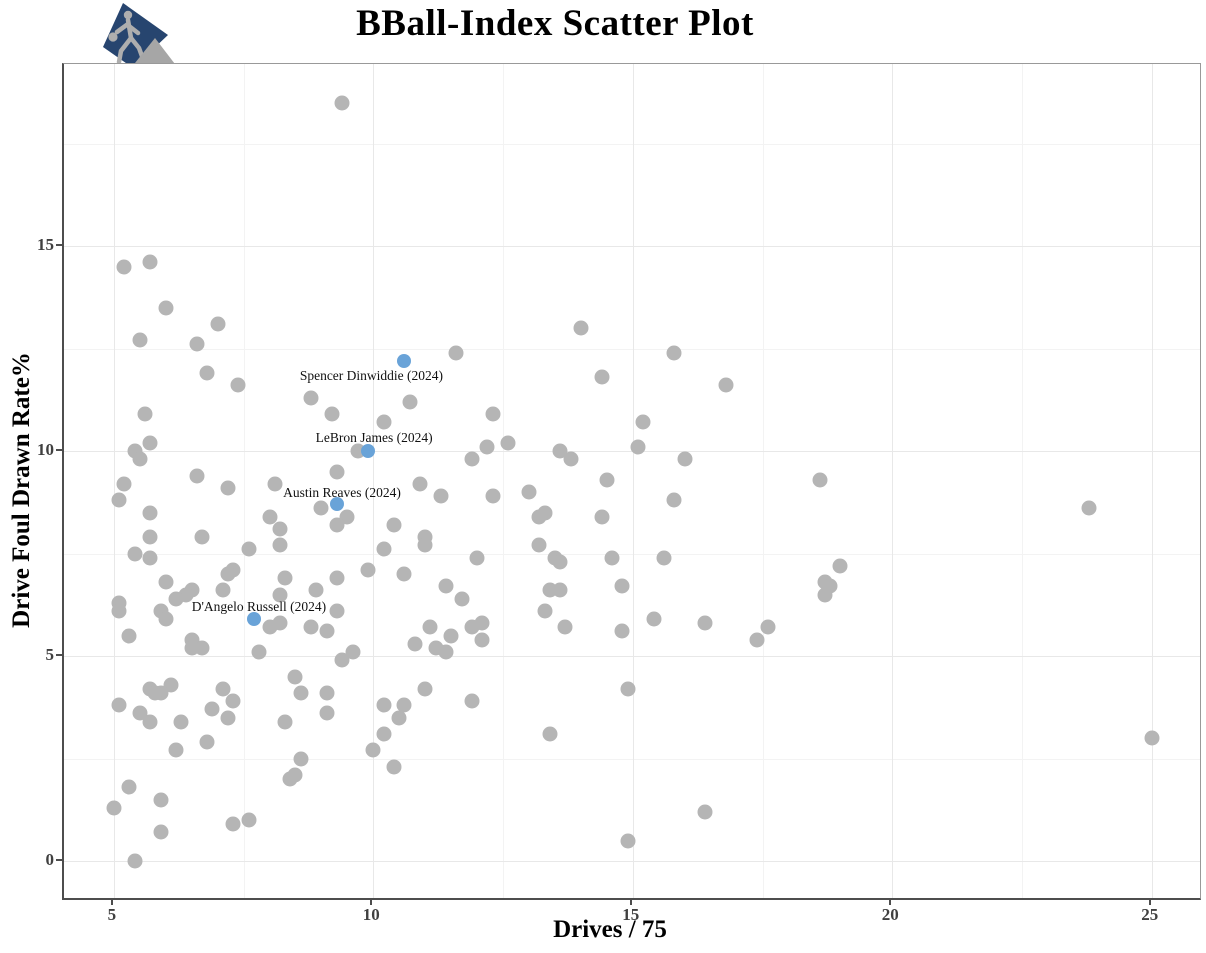  I want to click on y-tick-label: 10, so click(45, 450).